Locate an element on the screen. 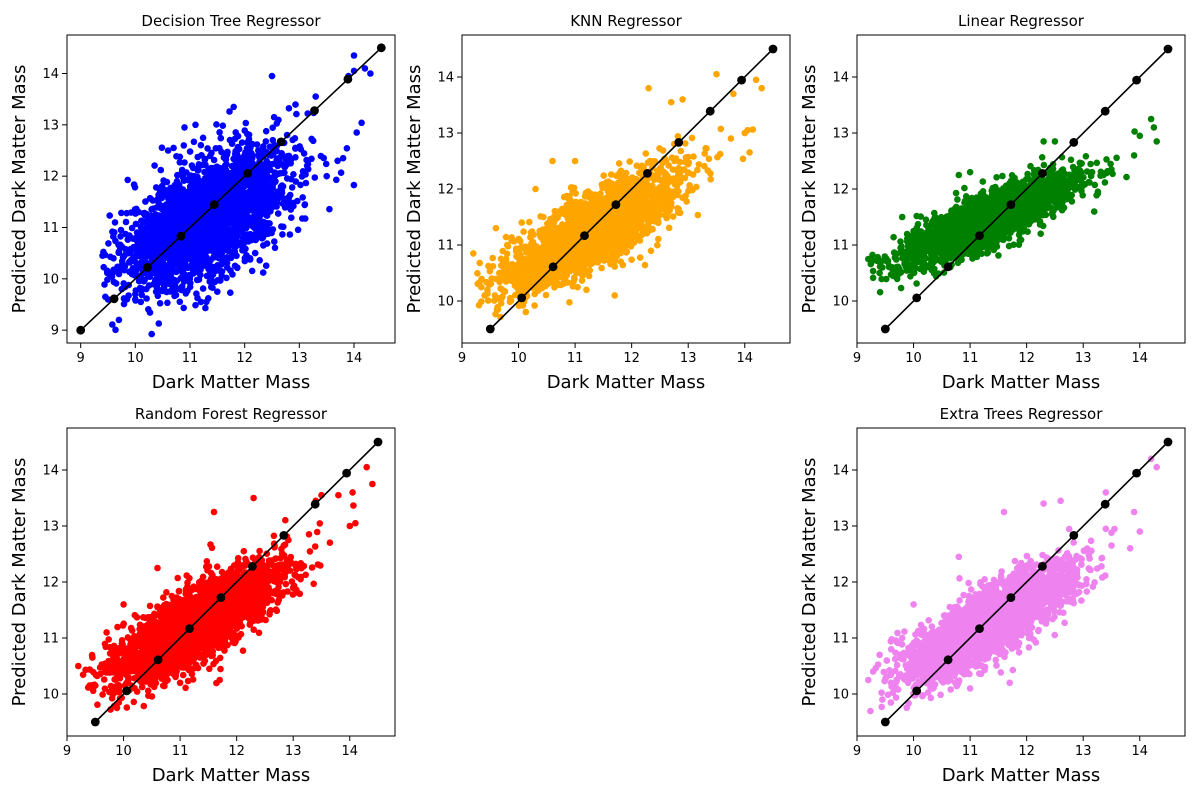  decision-tree-y-tick-label: 14 is located at coordinates (50, 74).